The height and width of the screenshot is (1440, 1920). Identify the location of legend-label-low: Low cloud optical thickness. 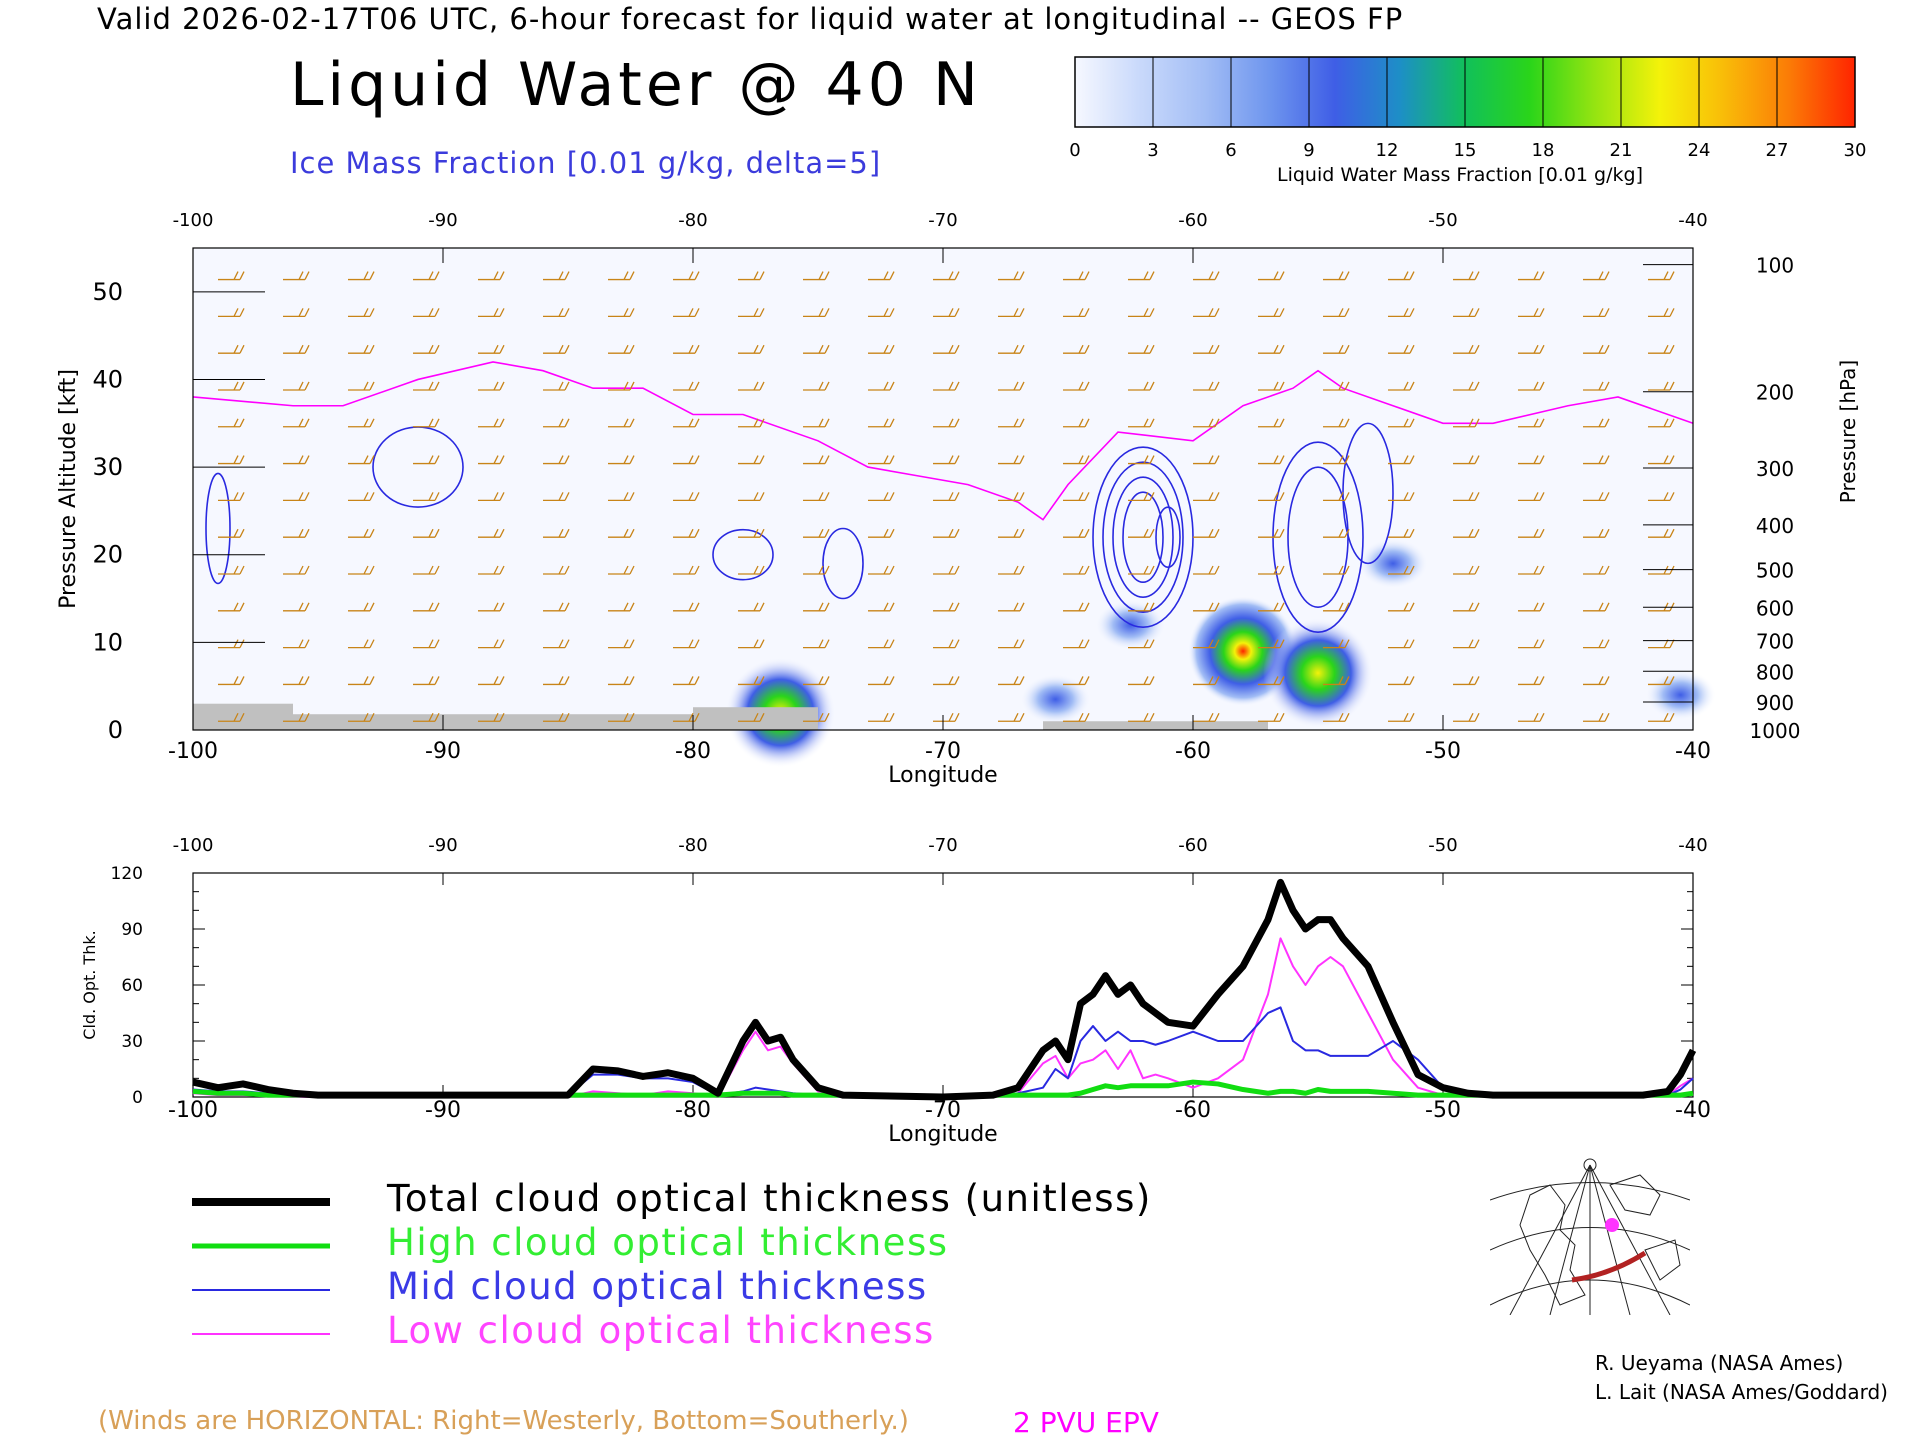
(661, 1330).